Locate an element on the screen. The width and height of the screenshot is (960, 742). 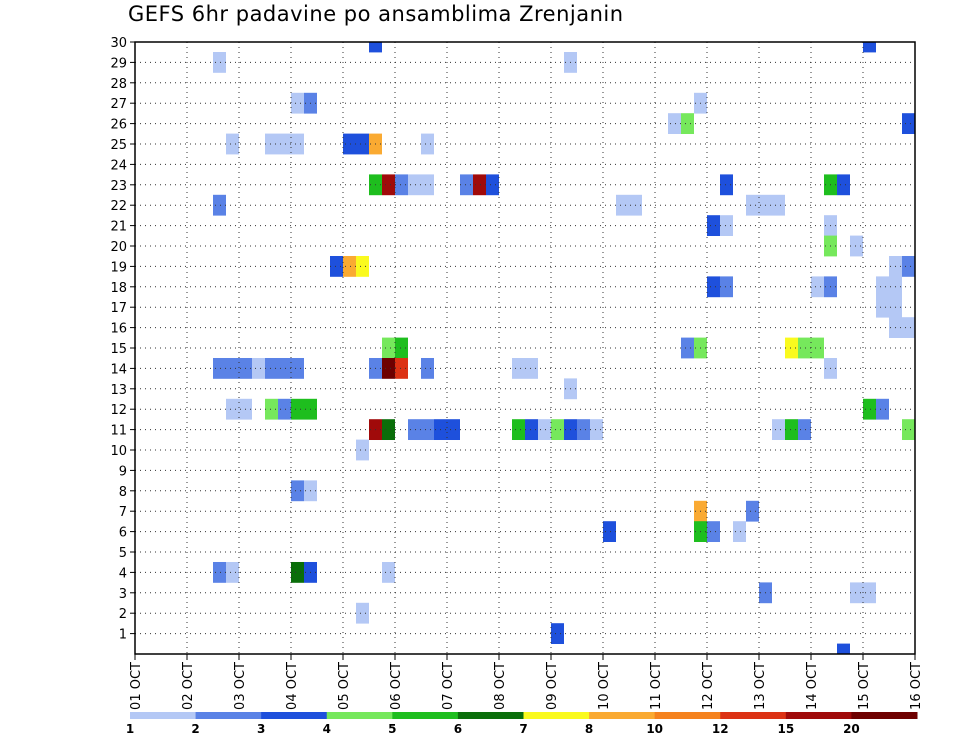
y-tick-label: 22 is located at coordinates (118, 206).